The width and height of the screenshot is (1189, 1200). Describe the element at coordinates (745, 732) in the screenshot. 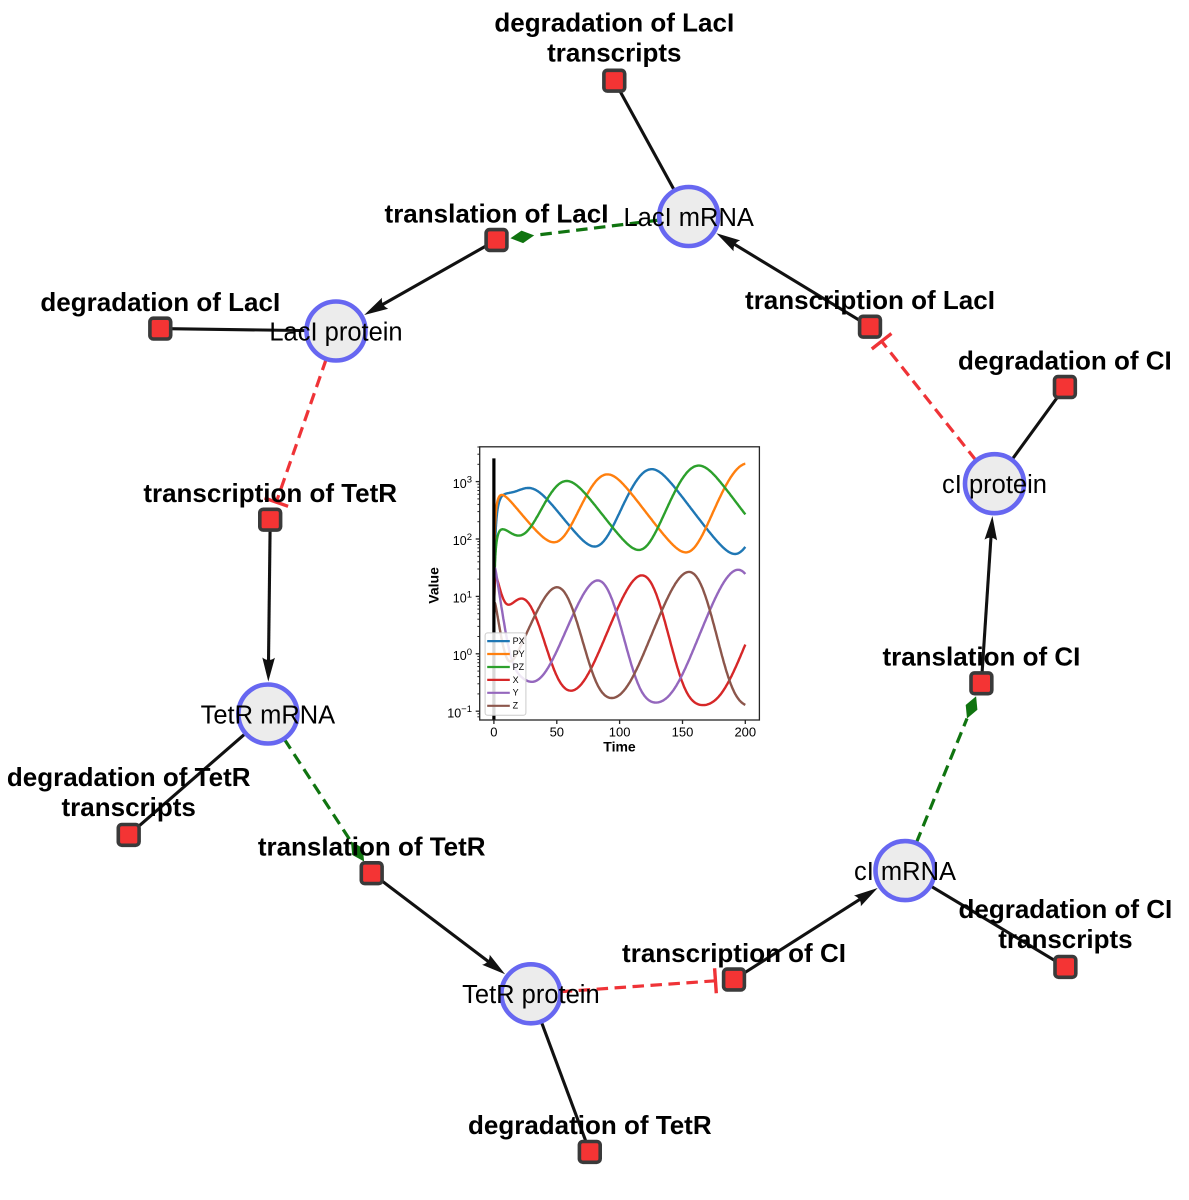

I see `svg-text: 200` at that location.